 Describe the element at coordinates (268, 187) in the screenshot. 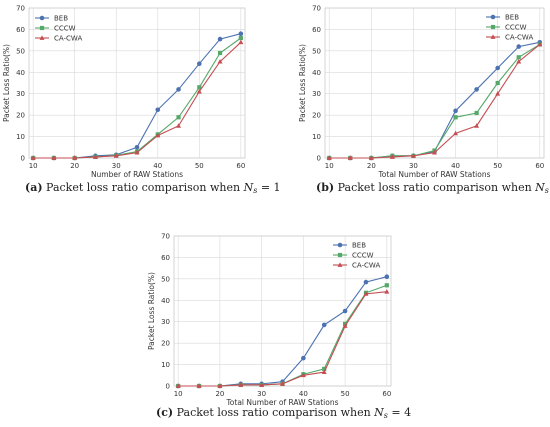

I see `caption-math-rest: = 1` at that location.